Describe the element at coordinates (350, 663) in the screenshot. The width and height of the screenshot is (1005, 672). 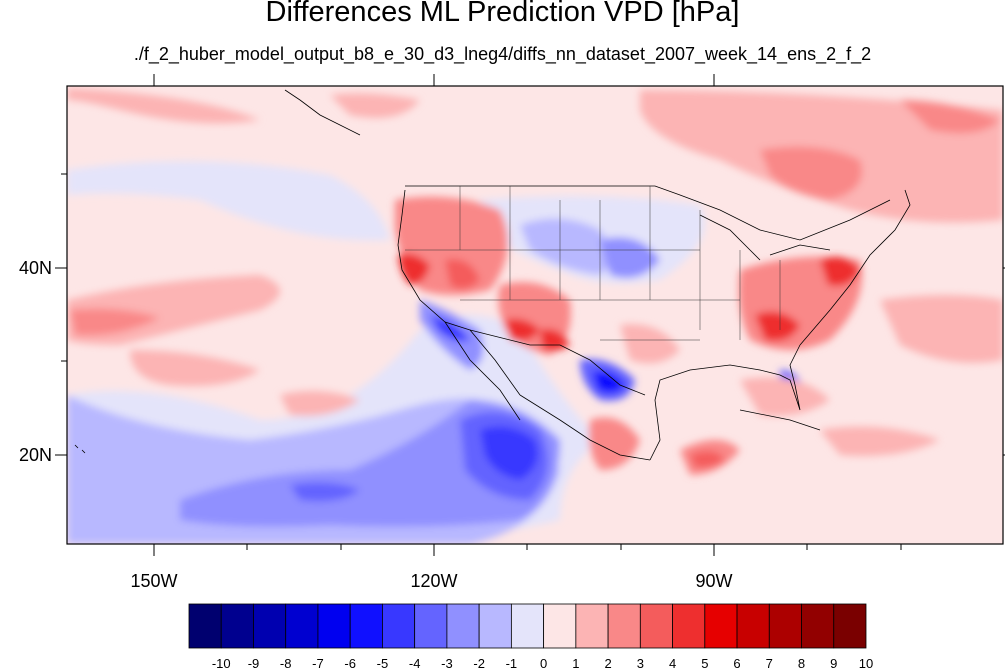
I see `colorbar-label: -6` at that location.